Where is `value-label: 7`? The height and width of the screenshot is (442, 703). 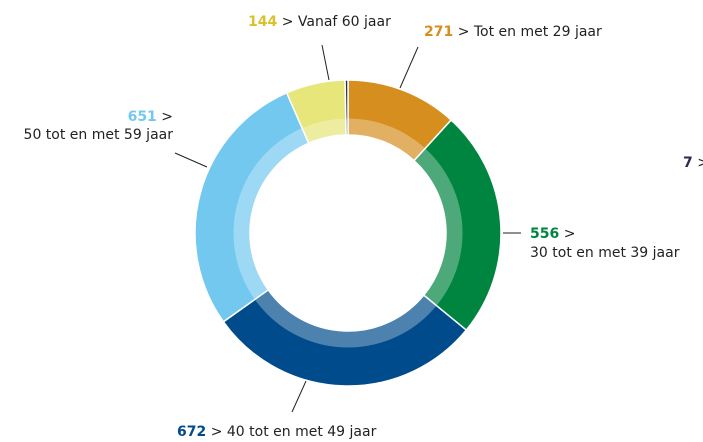
value-label: 7 is located at coordinates (688, 163).